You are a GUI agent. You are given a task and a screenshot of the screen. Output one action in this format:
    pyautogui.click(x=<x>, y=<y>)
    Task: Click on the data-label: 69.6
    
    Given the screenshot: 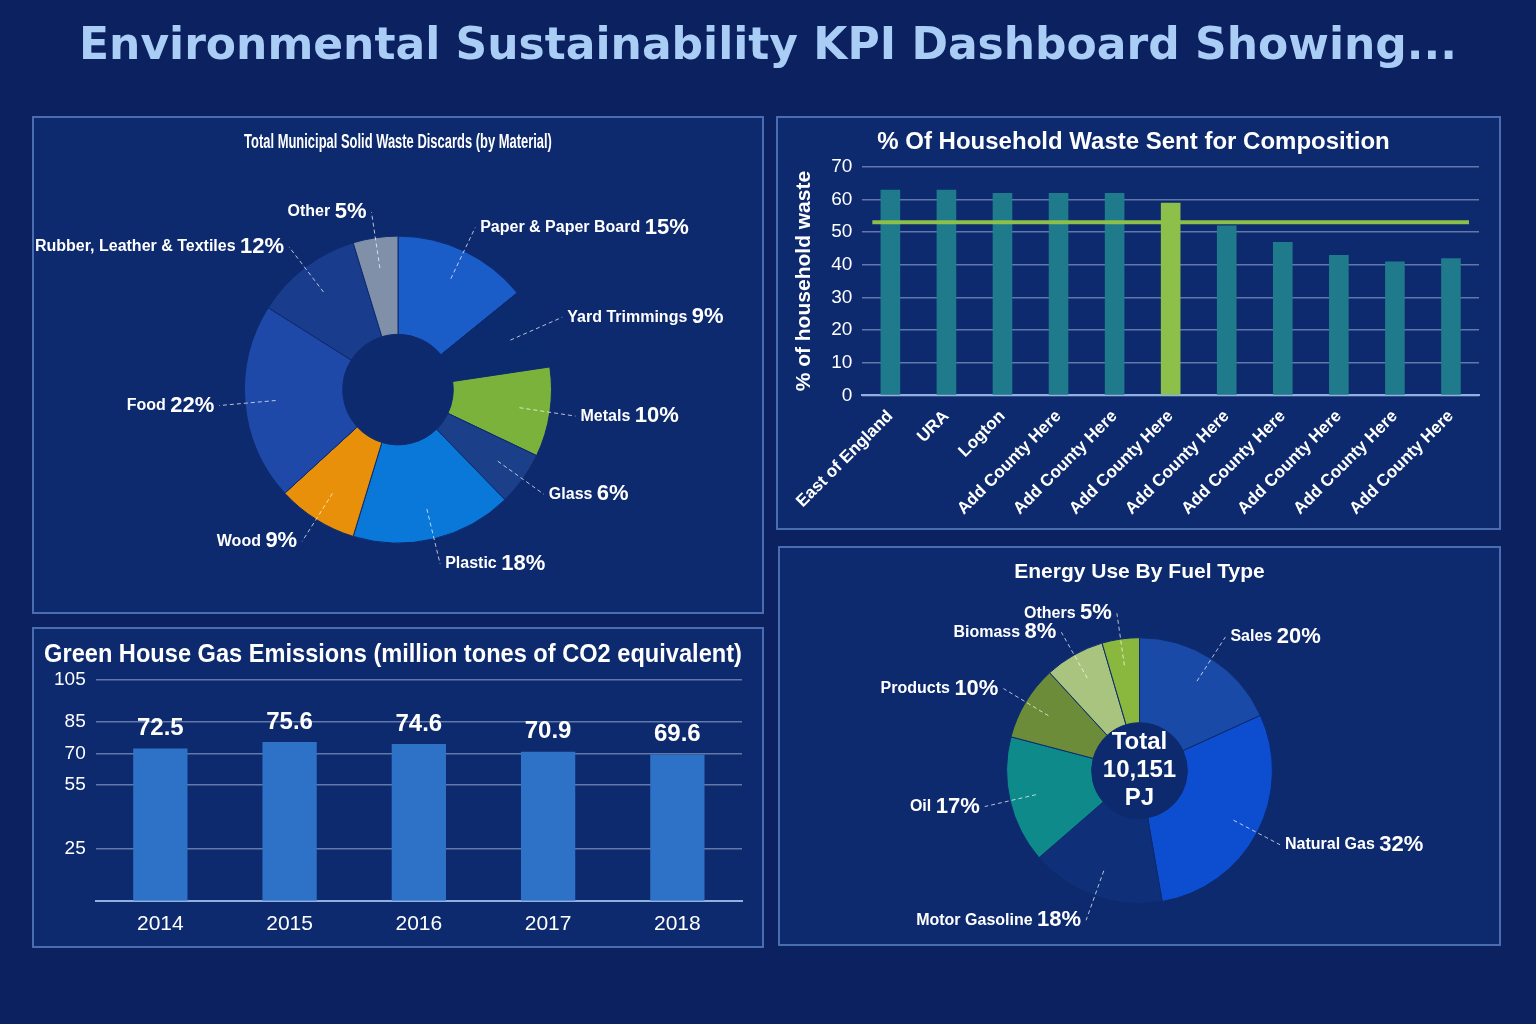 What is the action you would take?
    pyautogui.click(x=677, y=733)
    